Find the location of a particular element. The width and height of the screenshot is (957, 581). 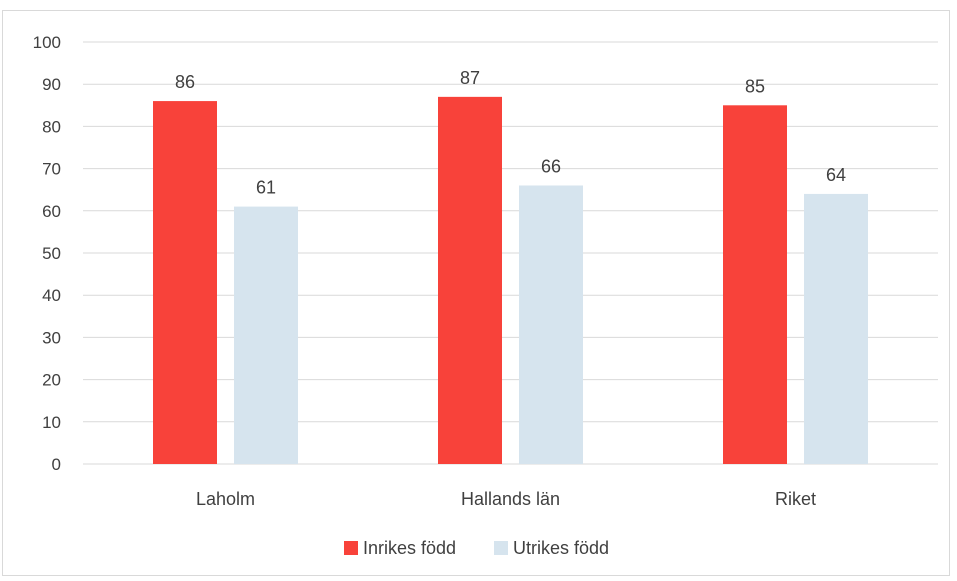

x-category-label: Laholm is located at coordinates (225, 499).